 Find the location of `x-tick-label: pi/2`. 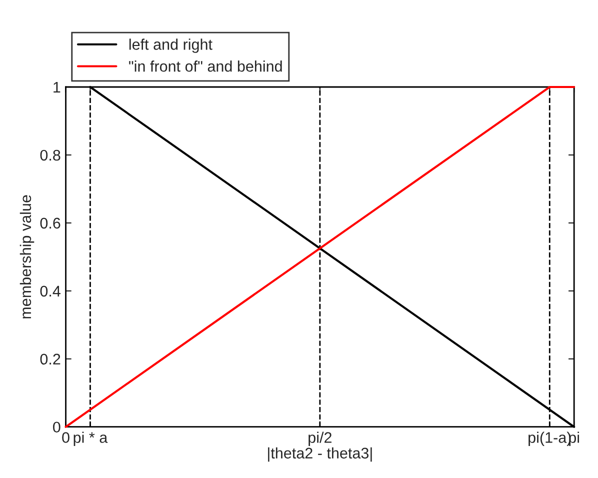

x-tick-label: pi/2 is located at coordinates (320, 439).